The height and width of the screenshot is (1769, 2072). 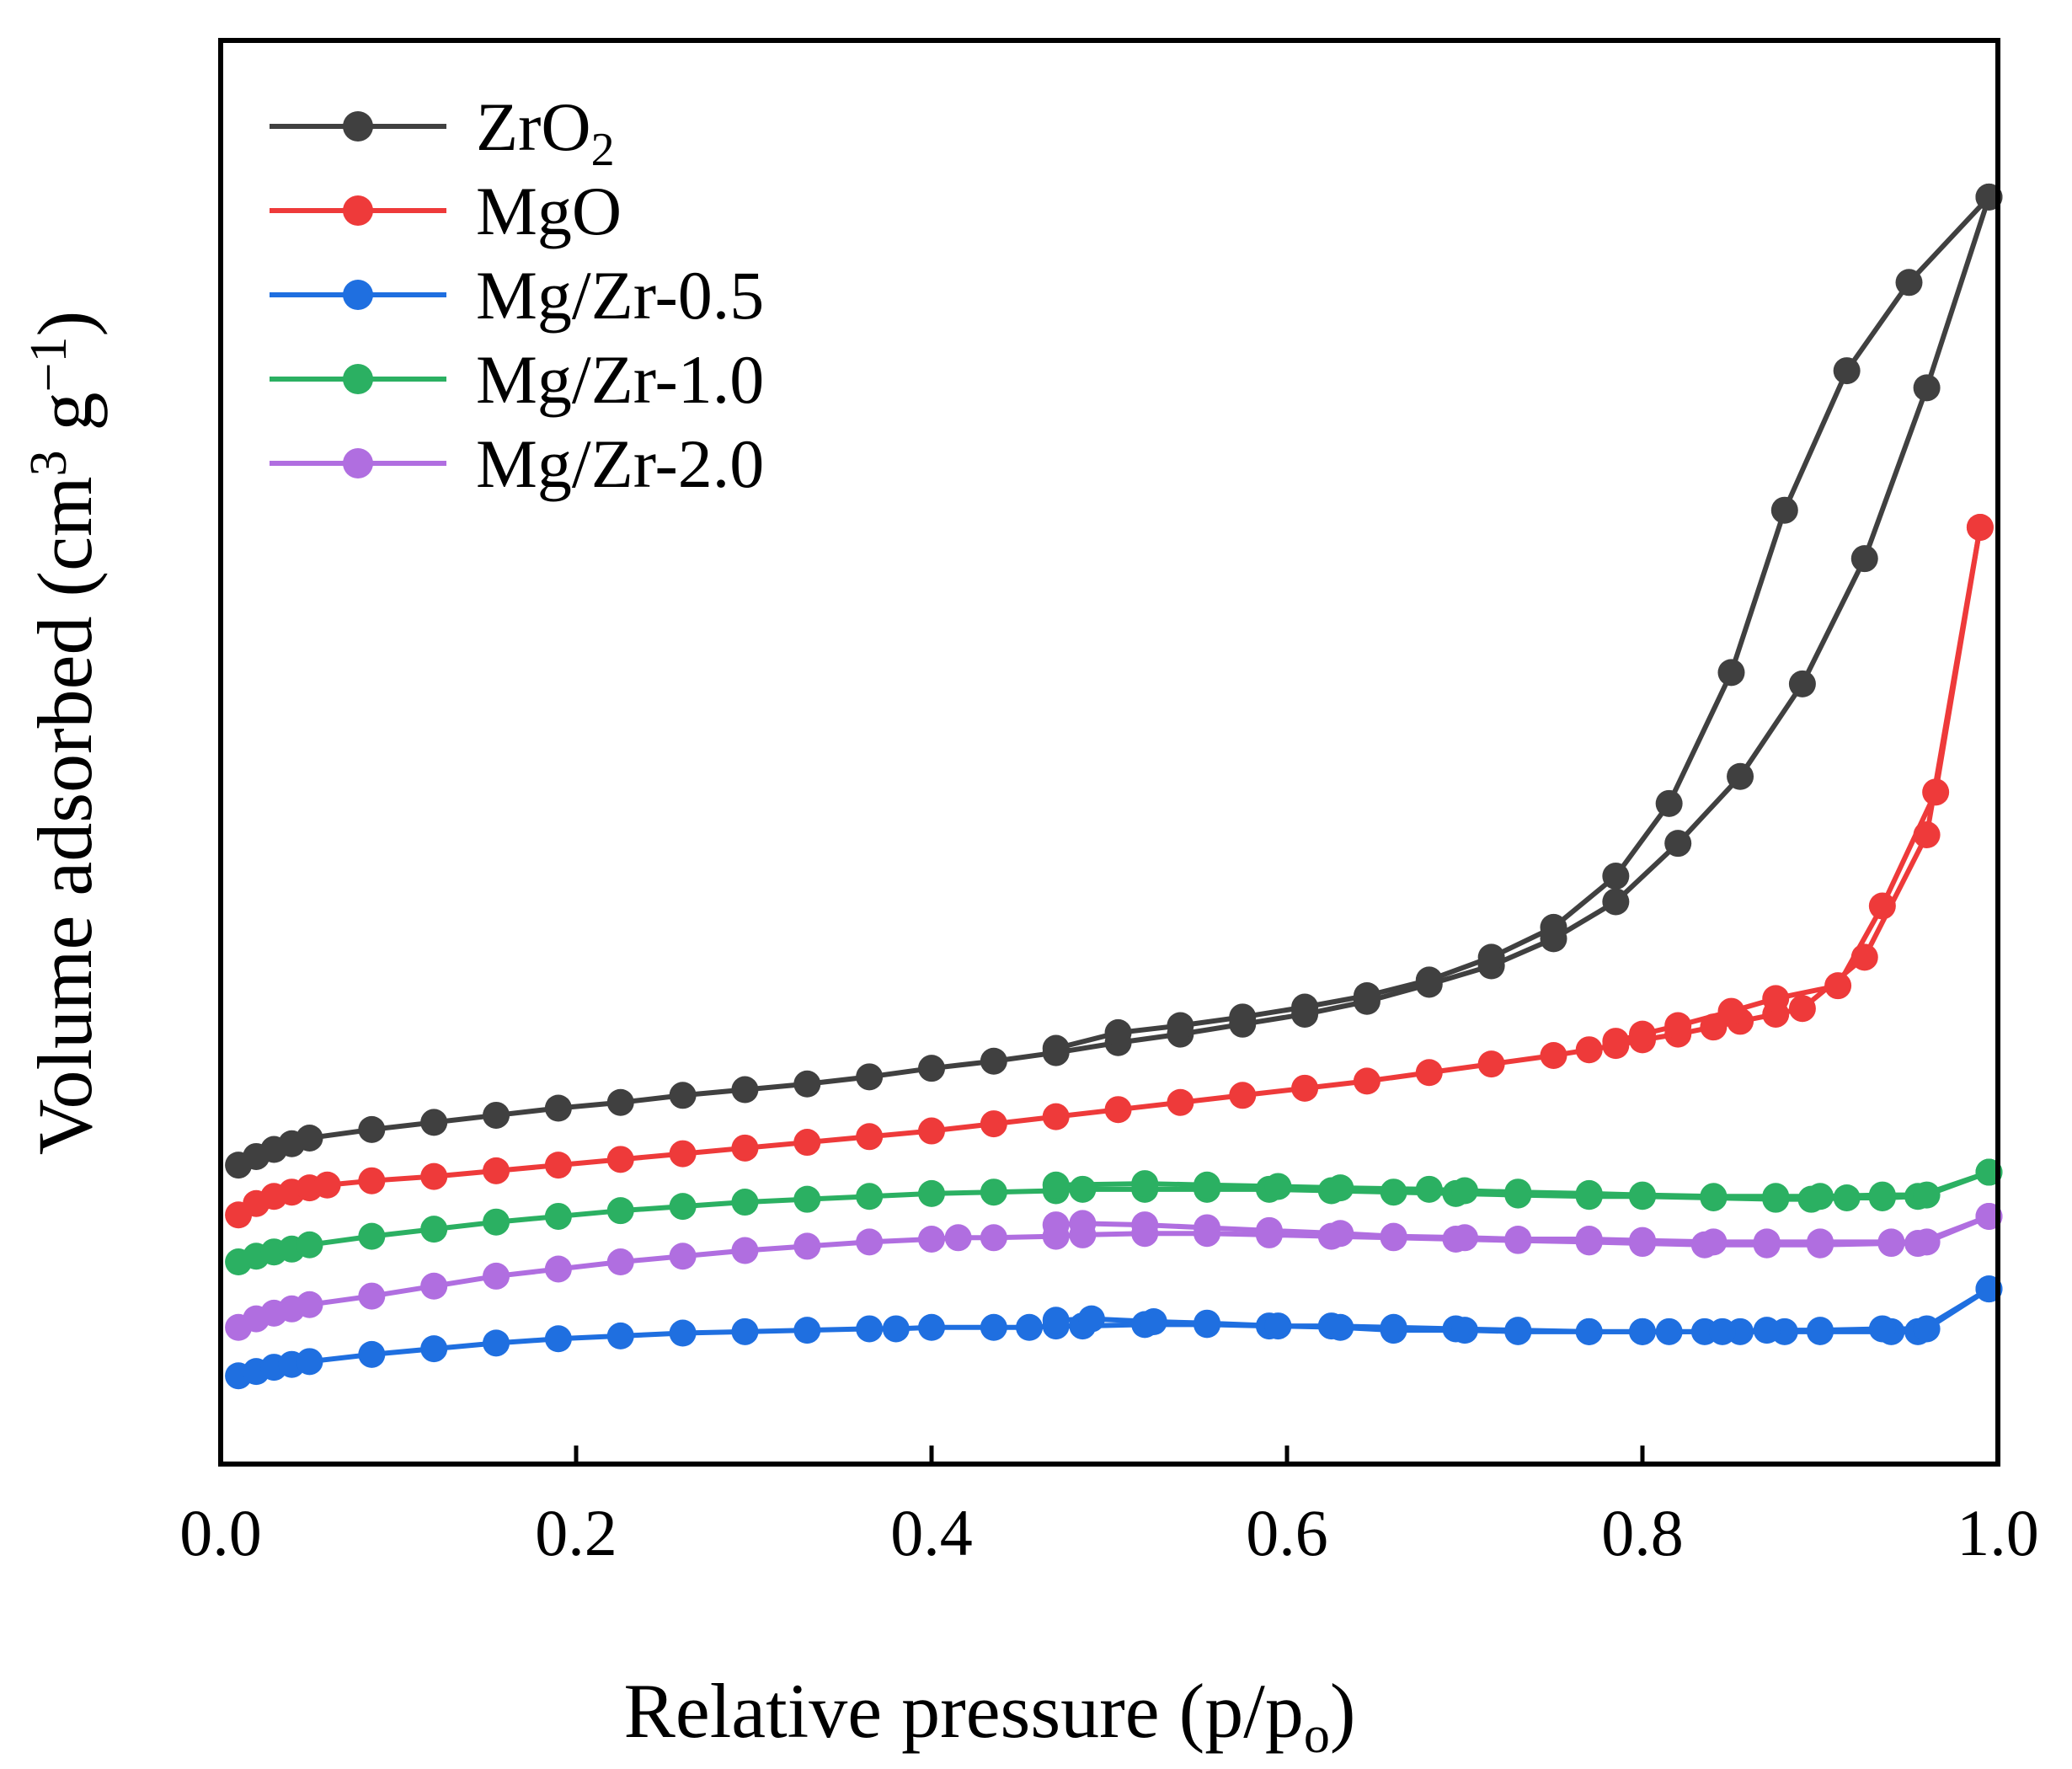 I want to click on legend-item: Mg/Zr-1.0, so click(x=517, y=379).